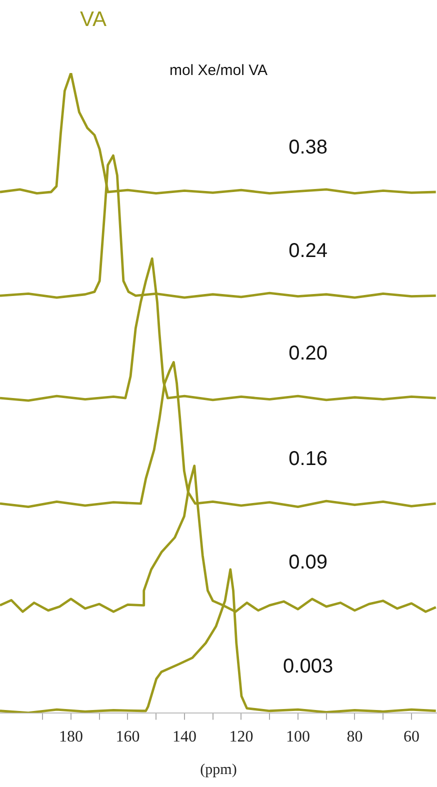 The height and width of the screenshot is (787, 437). I want to click on x-tick-label: 180, so click(70, 737).